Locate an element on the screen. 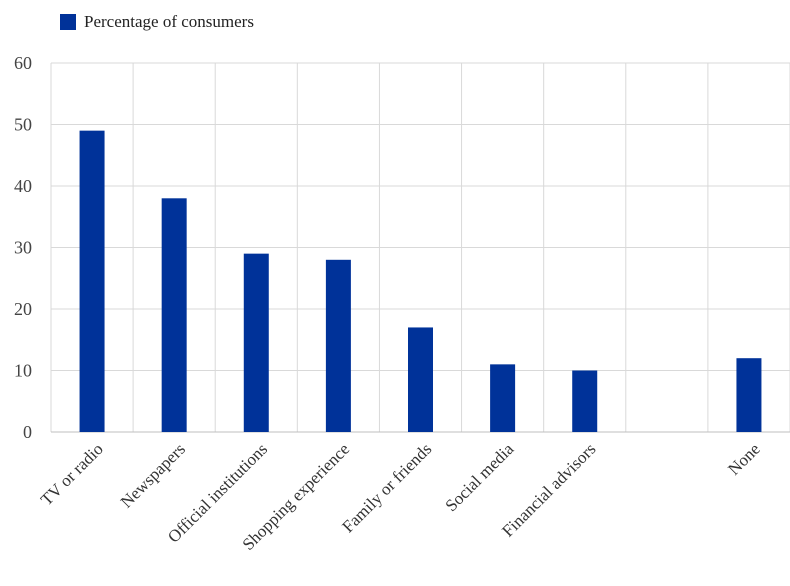  y-tick-label: 50 is located at coordinates (23, 125).